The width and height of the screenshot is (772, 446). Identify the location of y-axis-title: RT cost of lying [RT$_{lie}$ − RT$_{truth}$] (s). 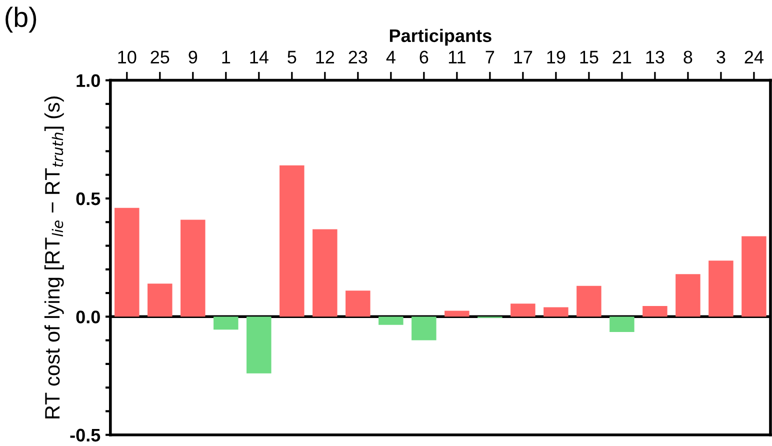
(54, 257).